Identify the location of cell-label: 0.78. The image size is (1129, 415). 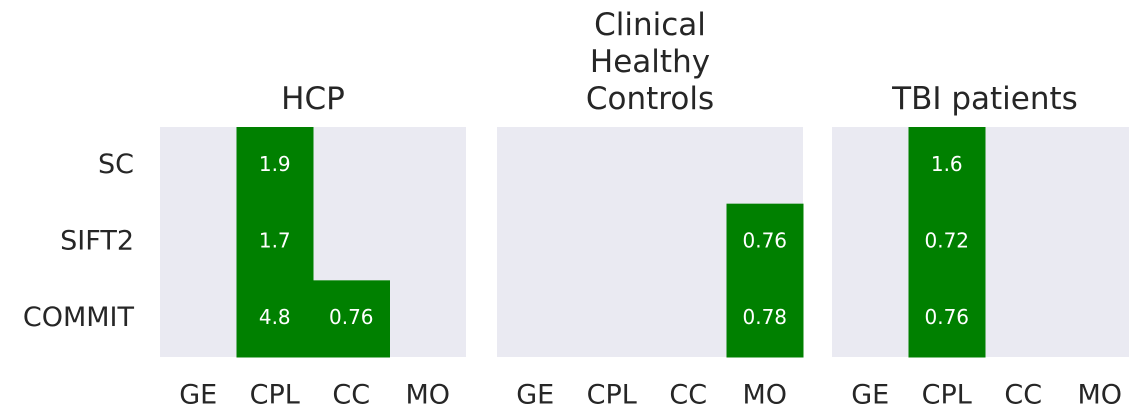
(764, 317).